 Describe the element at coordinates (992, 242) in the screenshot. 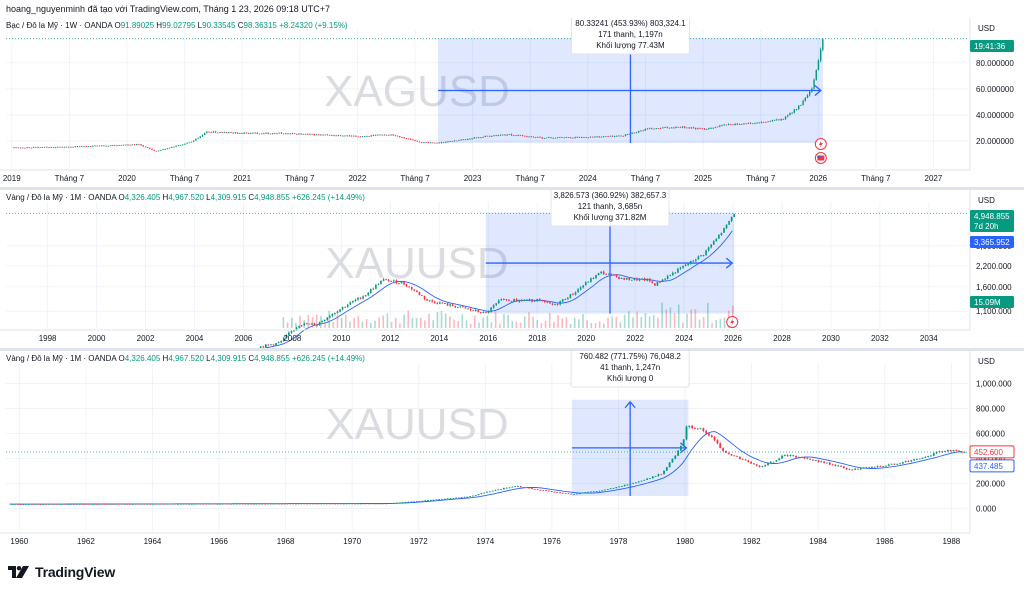

I see `ma-value-label-bg` at that location.